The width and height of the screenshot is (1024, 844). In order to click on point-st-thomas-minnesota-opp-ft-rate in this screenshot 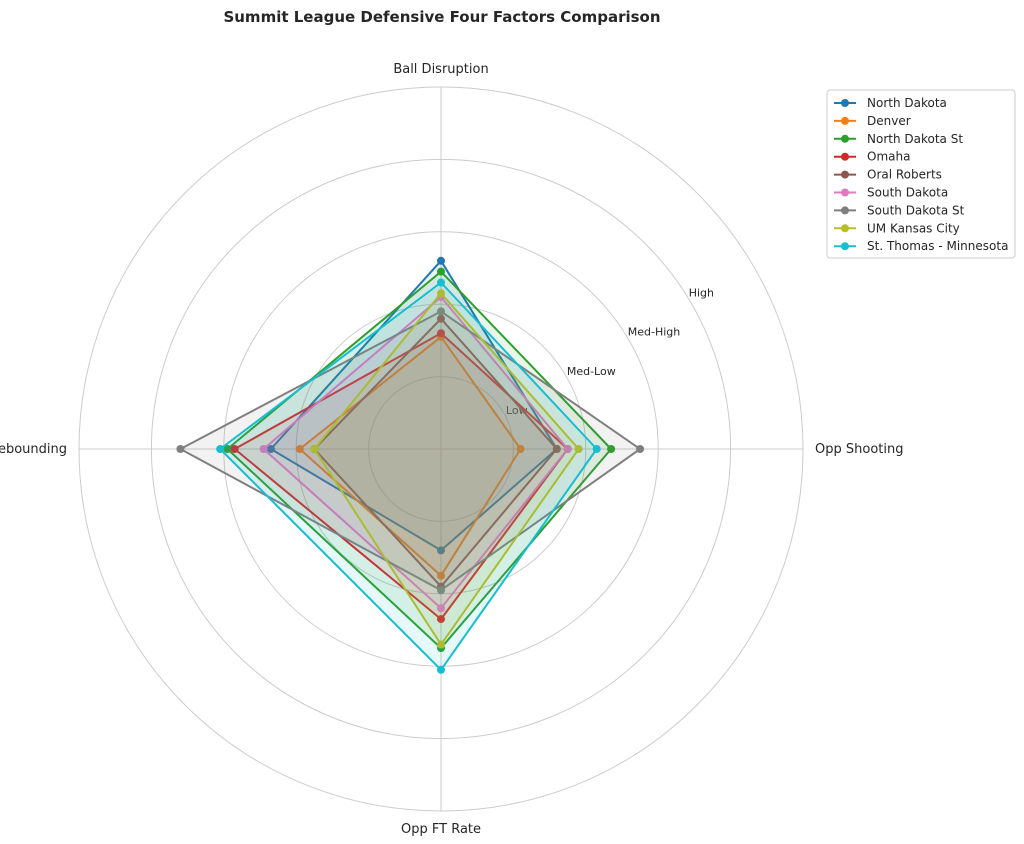, I will do `click(441, 669)`.